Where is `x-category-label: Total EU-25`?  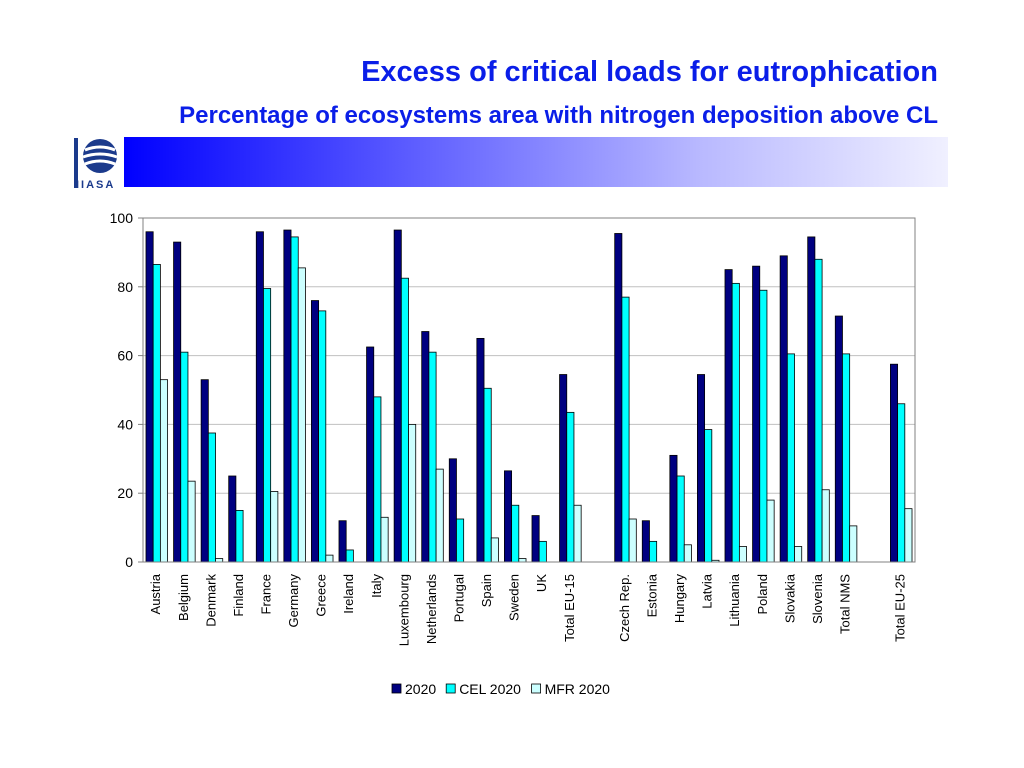 x-category-label: Total EU-25 is located at coordinates (900, 608).